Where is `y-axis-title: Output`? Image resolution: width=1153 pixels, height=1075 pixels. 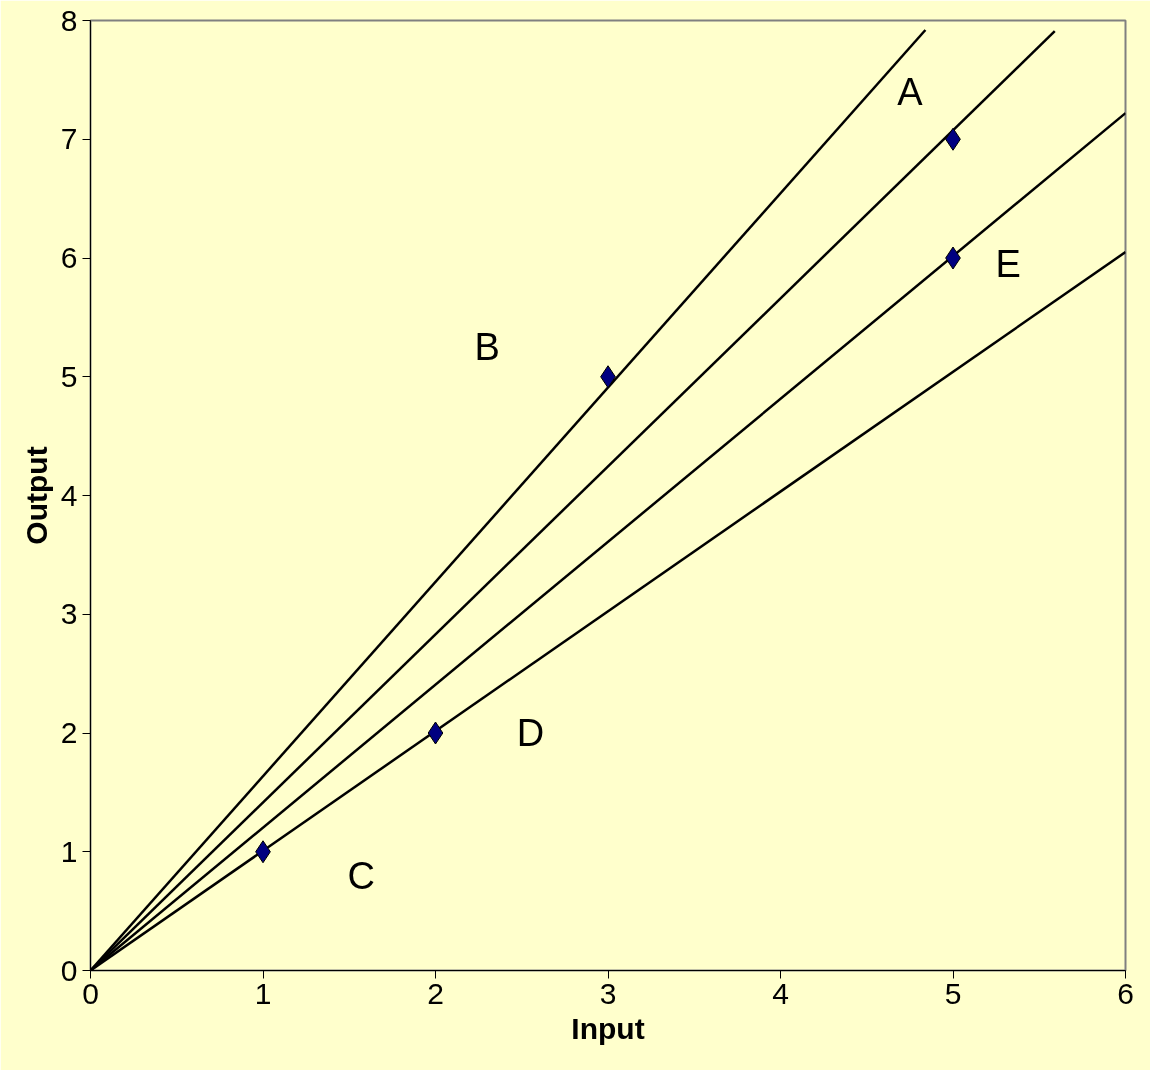
y-axis-title: Output is located at coordinates (36, 495).